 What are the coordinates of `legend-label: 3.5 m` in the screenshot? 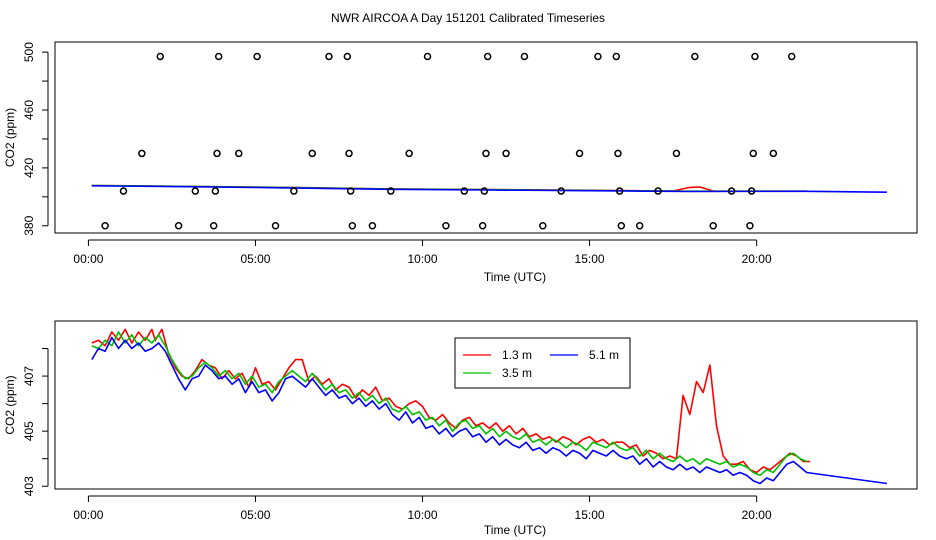 It's located at (517, 373).